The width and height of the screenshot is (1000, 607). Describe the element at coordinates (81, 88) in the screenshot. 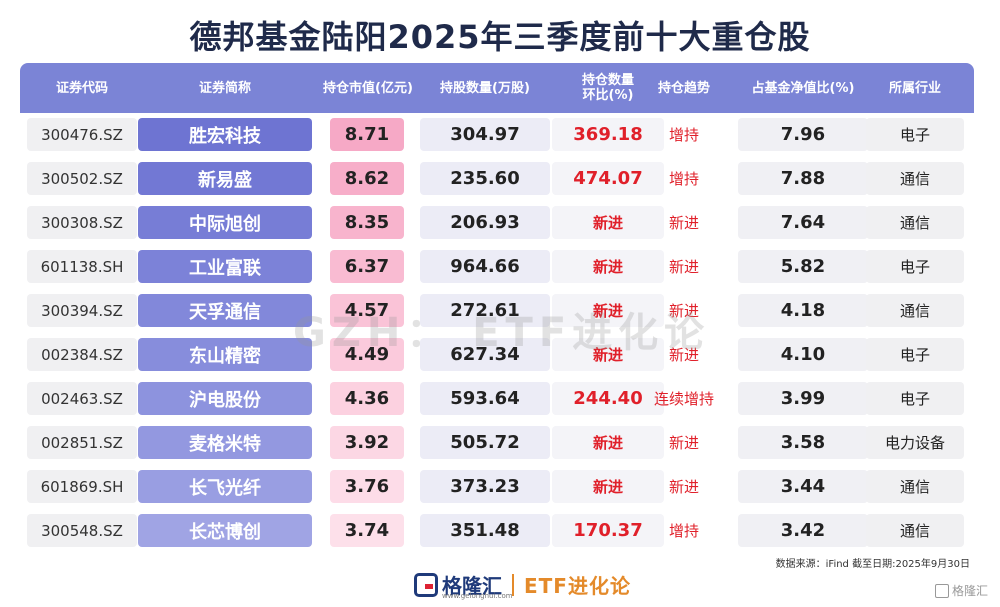

I see `col-code-header: 证券代码` at that location.